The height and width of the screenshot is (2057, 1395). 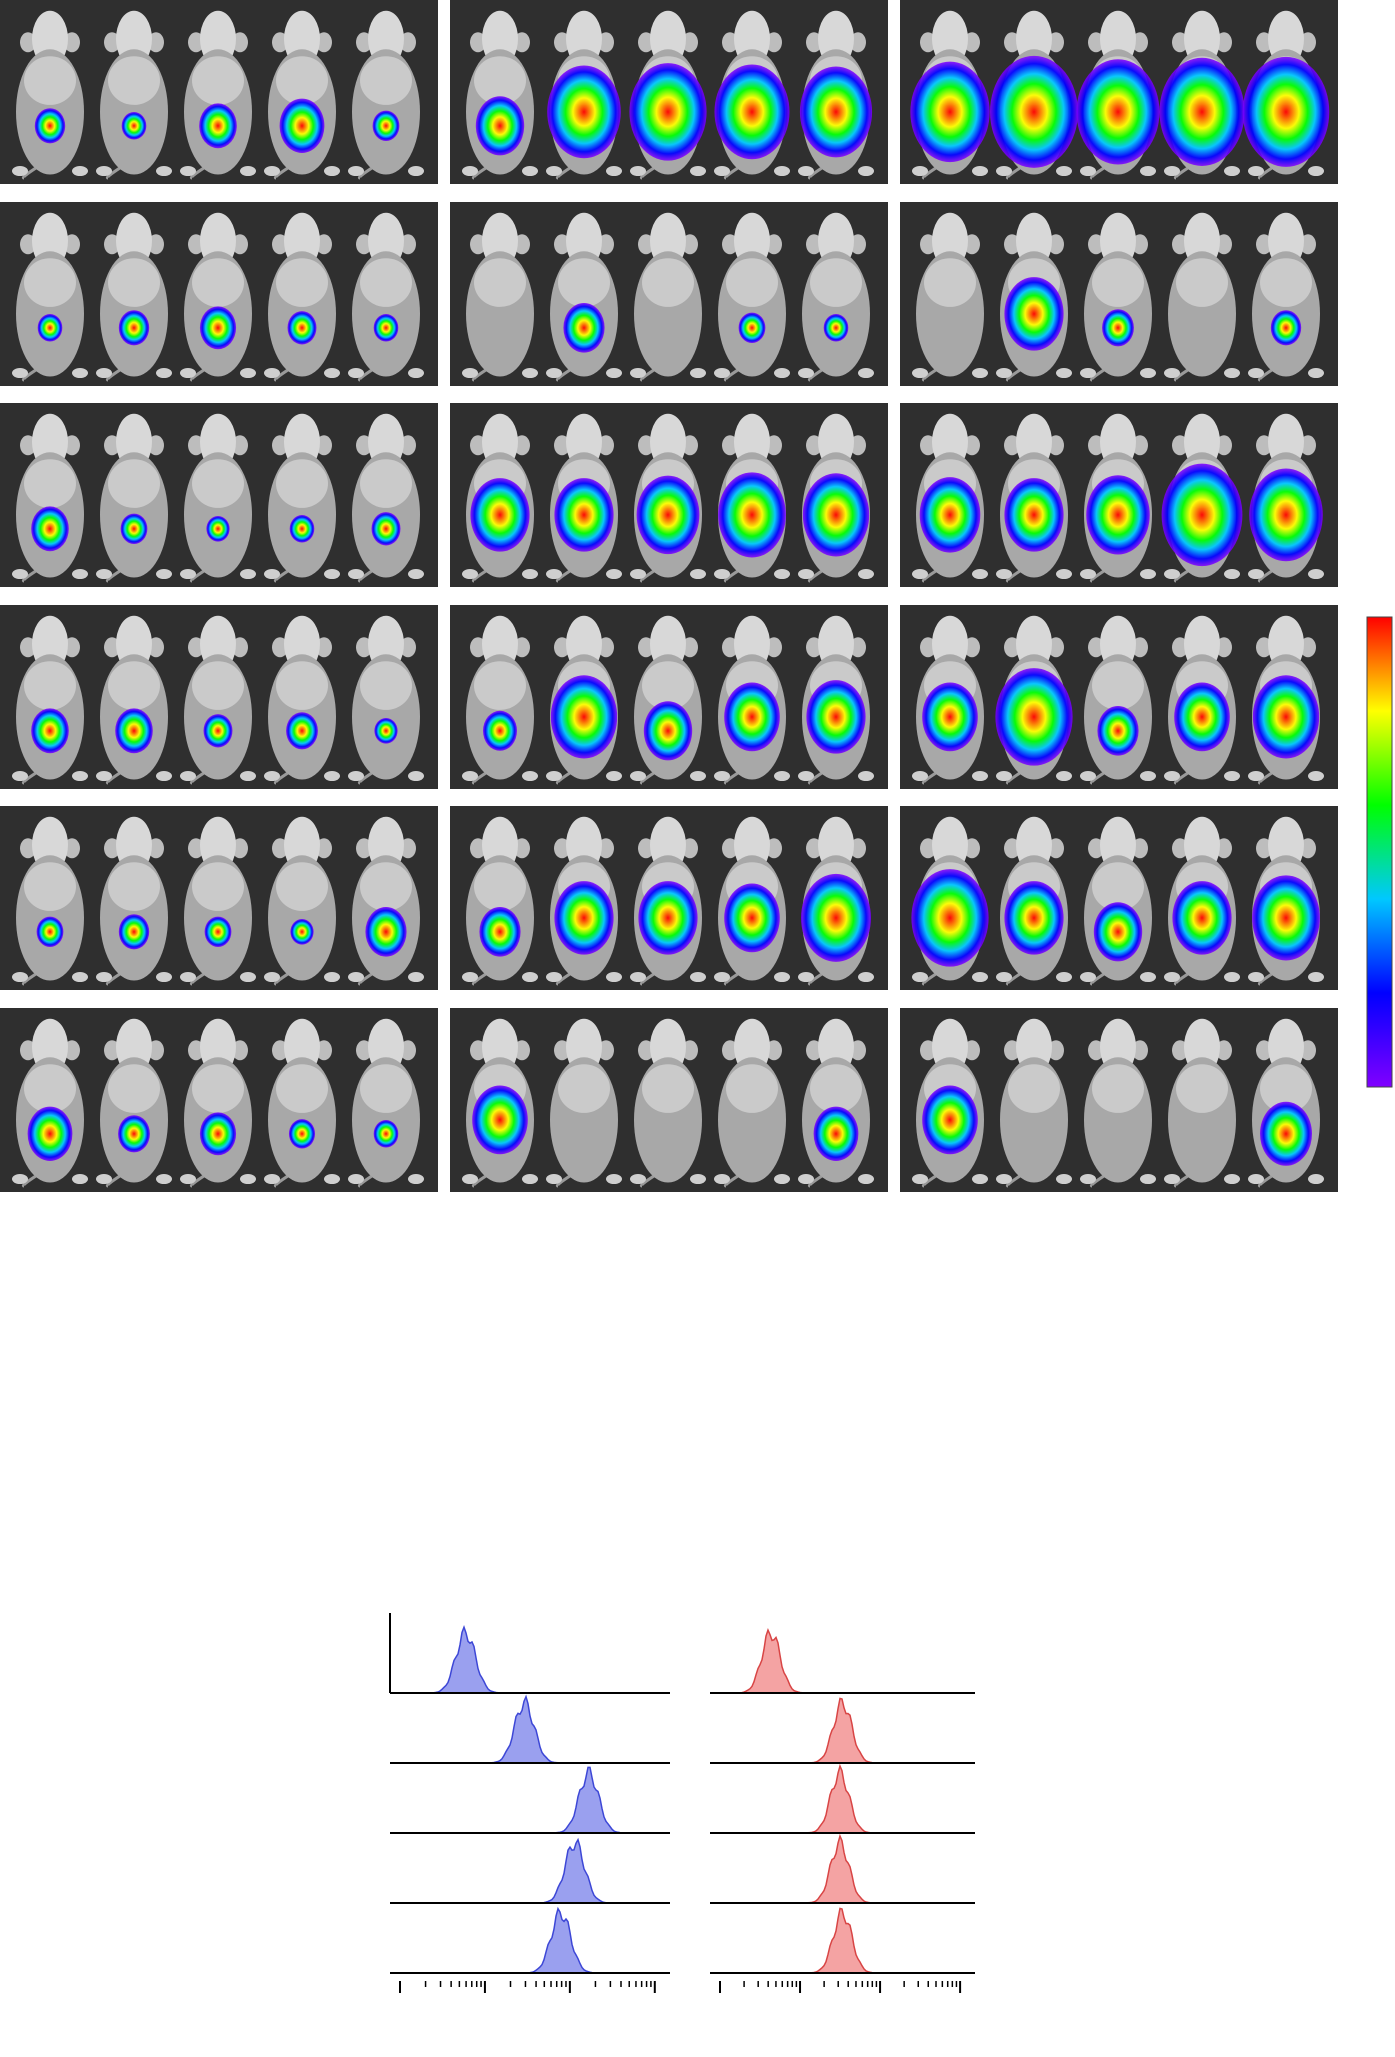 What do you see at coordinates (682, 1803) in the screenshot?
I see `flow-histogram-panels` at bounding box center [682, 1803].